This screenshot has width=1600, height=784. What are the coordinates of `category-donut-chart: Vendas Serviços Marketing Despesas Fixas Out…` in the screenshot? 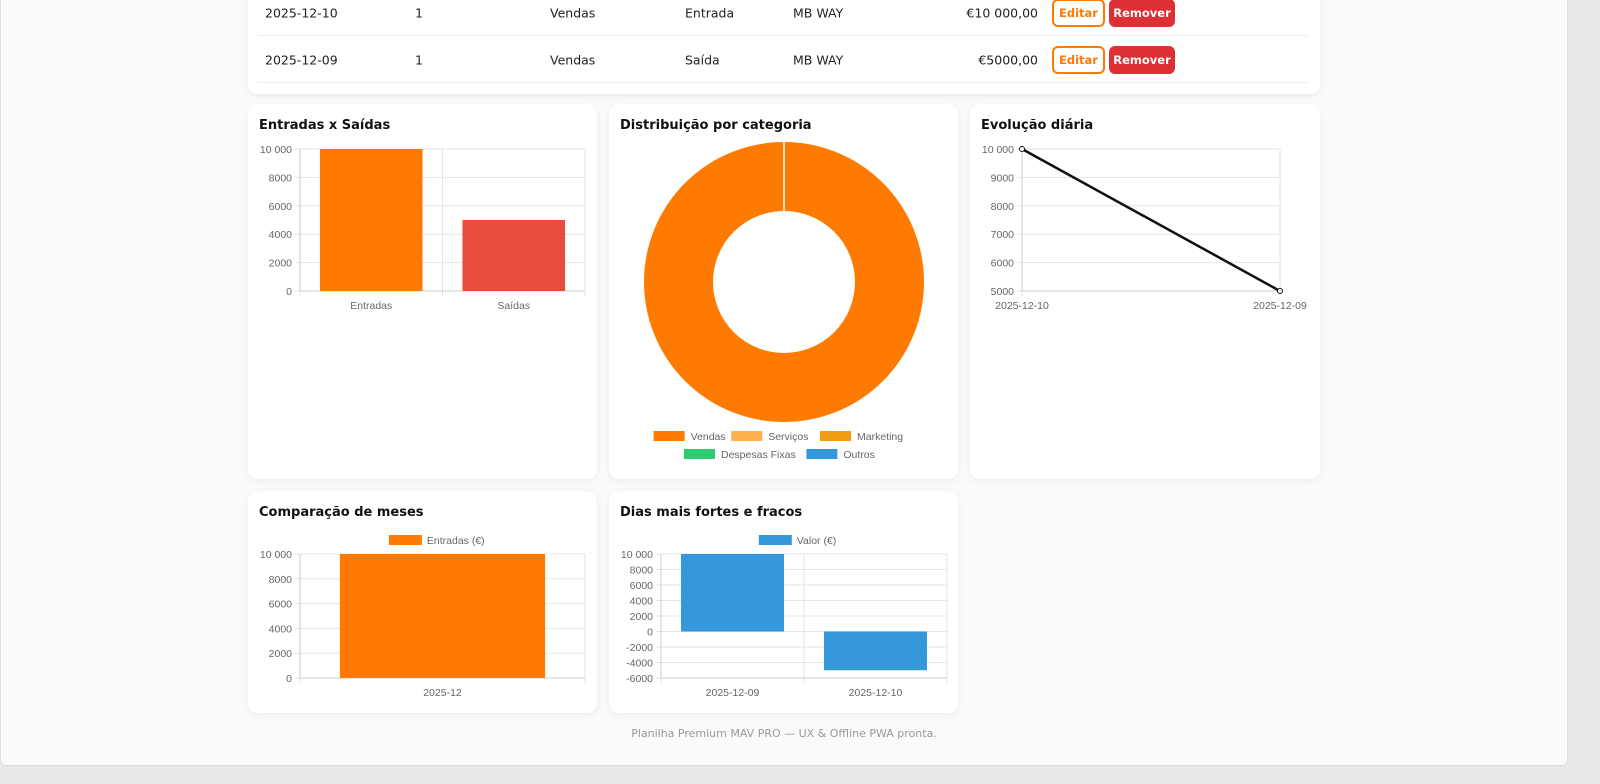 It's located at (784, 301).